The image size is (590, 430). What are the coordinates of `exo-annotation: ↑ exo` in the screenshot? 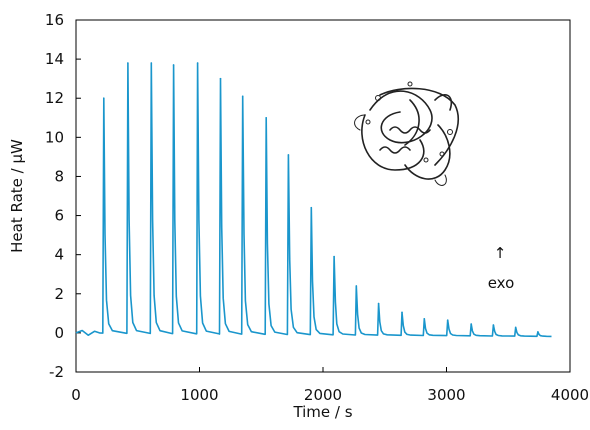 It's located at (501, 268).